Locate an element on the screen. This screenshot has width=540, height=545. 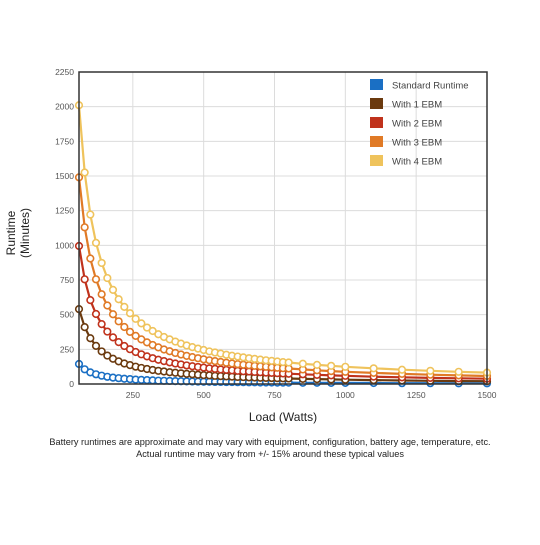
legend-item: With 1 EBM is located at coordinates (406, 104).